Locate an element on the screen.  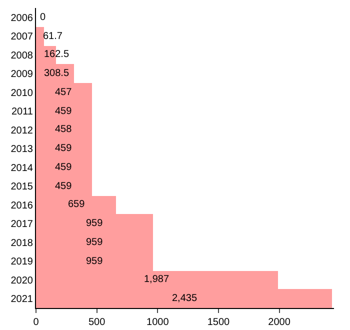
y-tick-label: 2009 is located at coordinates (22, 74).